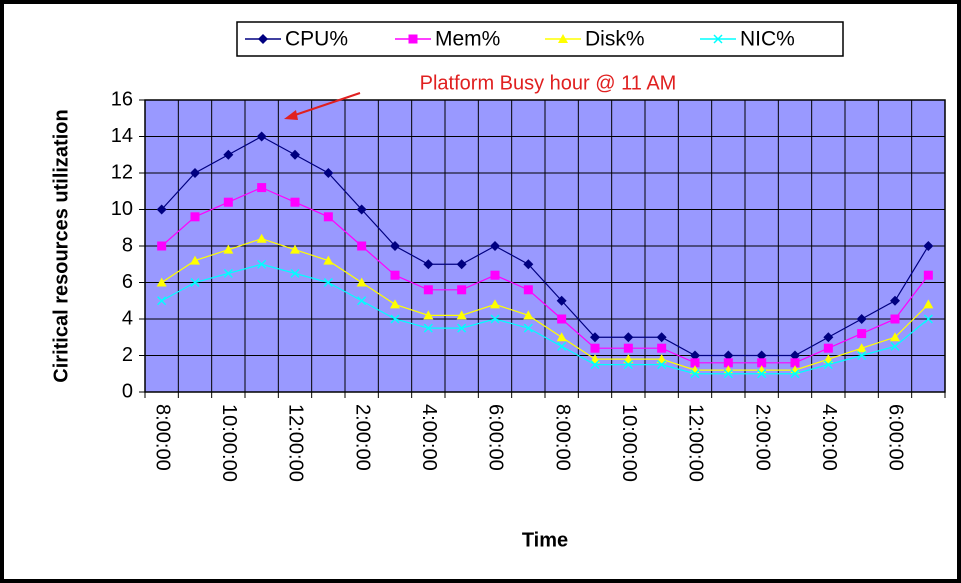 This screenshot has height=583, width=961. Describe the element at coordinates (127, 355) in the screenshot. I see `y-tick-label: 2` at that location.